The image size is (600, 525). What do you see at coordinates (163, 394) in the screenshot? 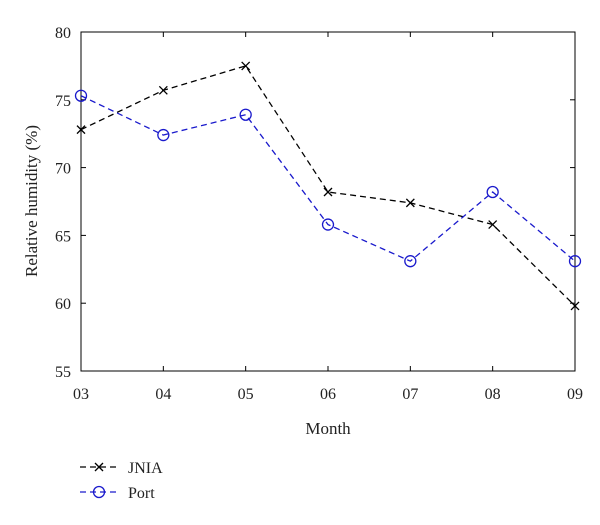
I see `x-tick-label: 04` at bounding box center [163, 394].